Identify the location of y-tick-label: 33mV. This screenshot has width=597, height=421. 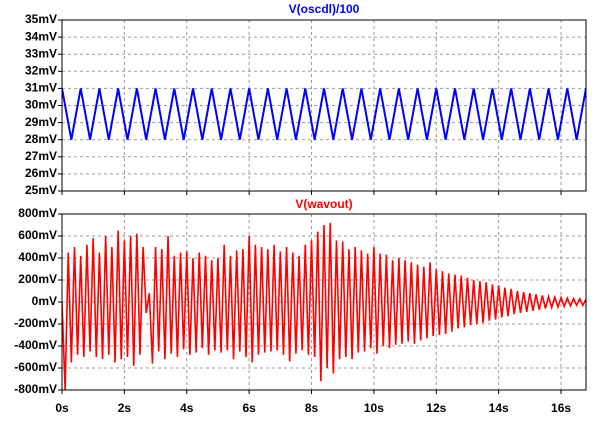
(41, 53).